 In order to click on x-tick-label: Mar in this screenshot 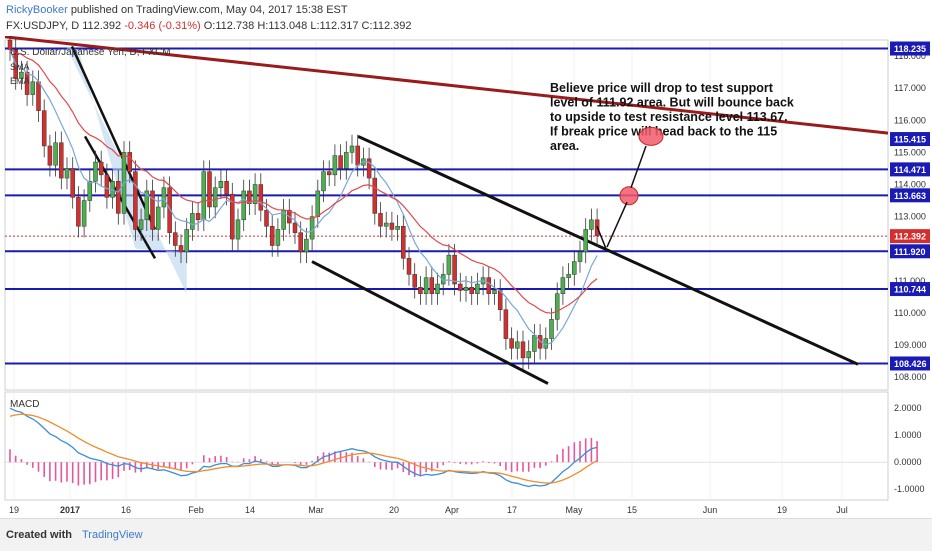, I will do `click(316, 510)`.